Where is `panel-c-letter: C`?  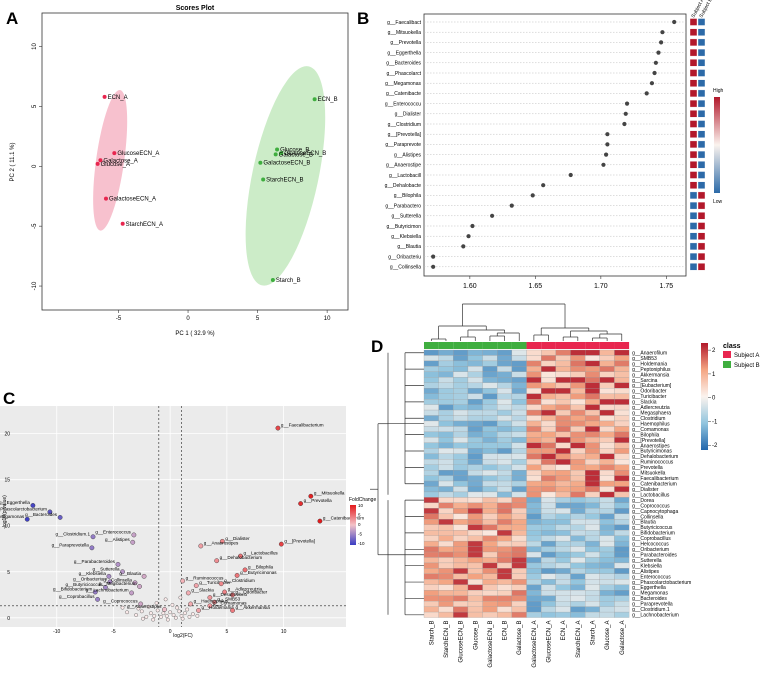
panel-c-letter: C is located at coordinates (9, 398).